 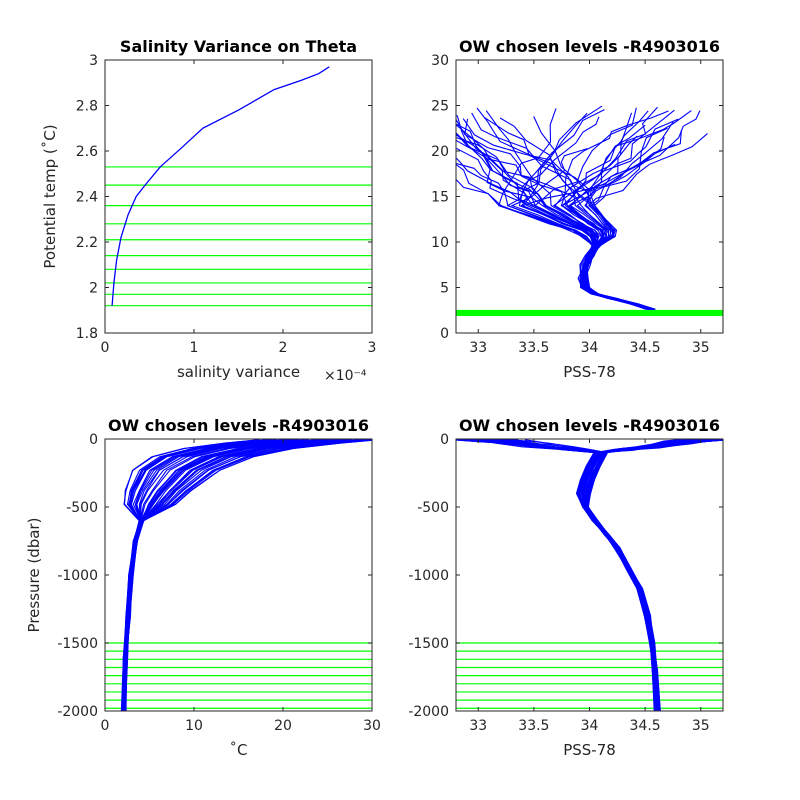 What do you see at coordinates (87, 152) in the screenshot?
I see `y-tick-label: 2.6` at bounding box center [87, 152].